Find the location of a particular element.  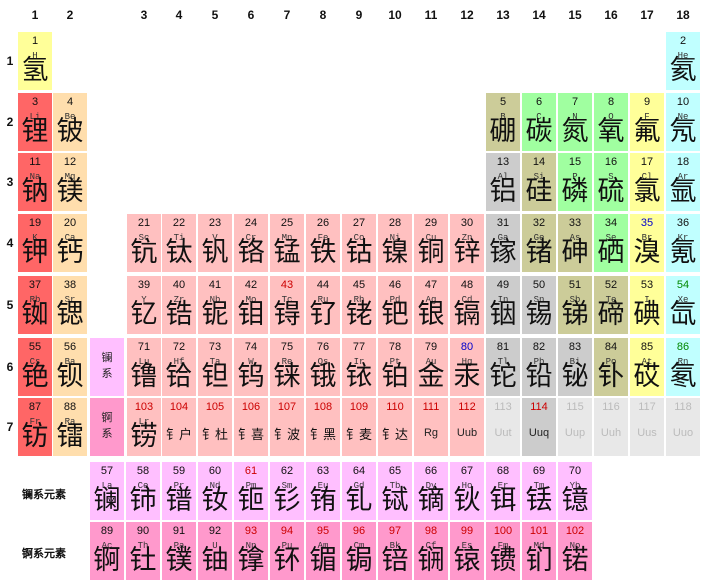

element-cell: 55 Cs 铯 is located at coordinates (35, 367).